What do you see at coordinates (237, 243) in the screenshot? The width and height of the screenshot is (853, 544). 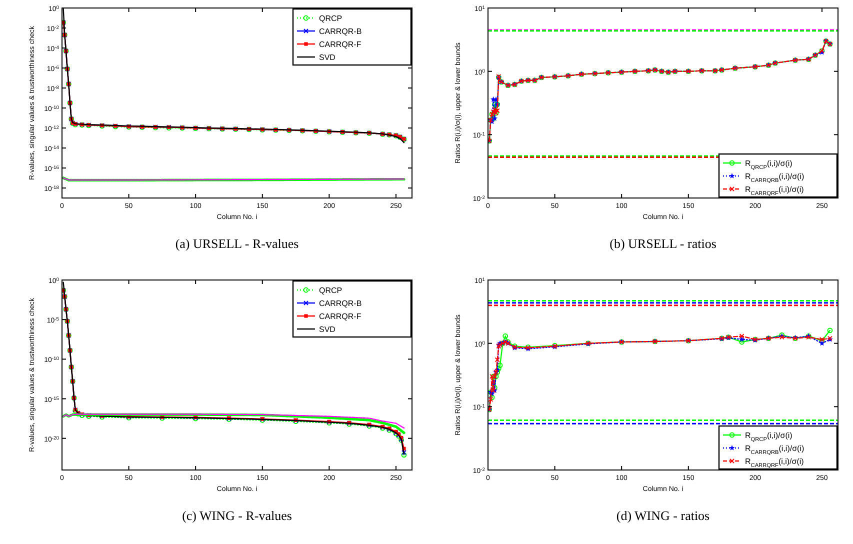 I see `text: (a) URSELL - R-values` at bounding box center [237, 243].